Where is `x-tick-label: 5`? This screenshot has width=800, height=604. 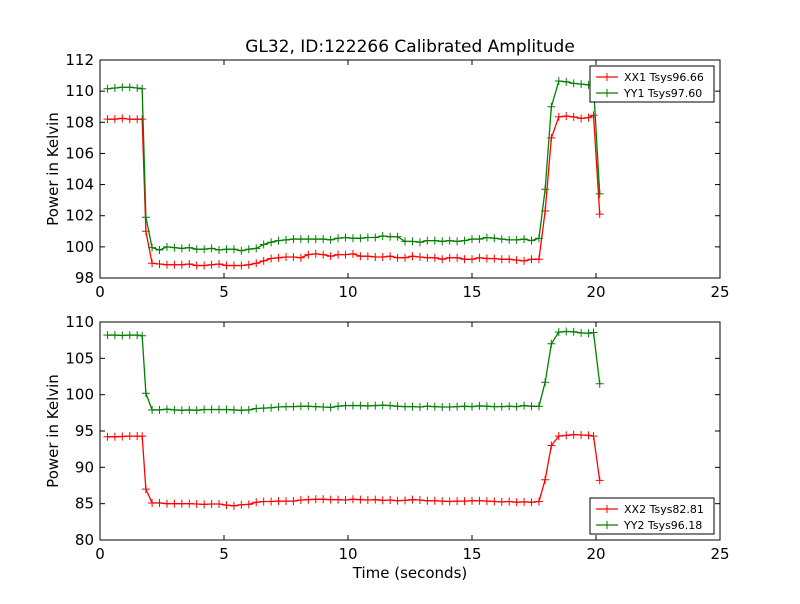
x-tick-label: 5 is located at coordinates (224, 292).